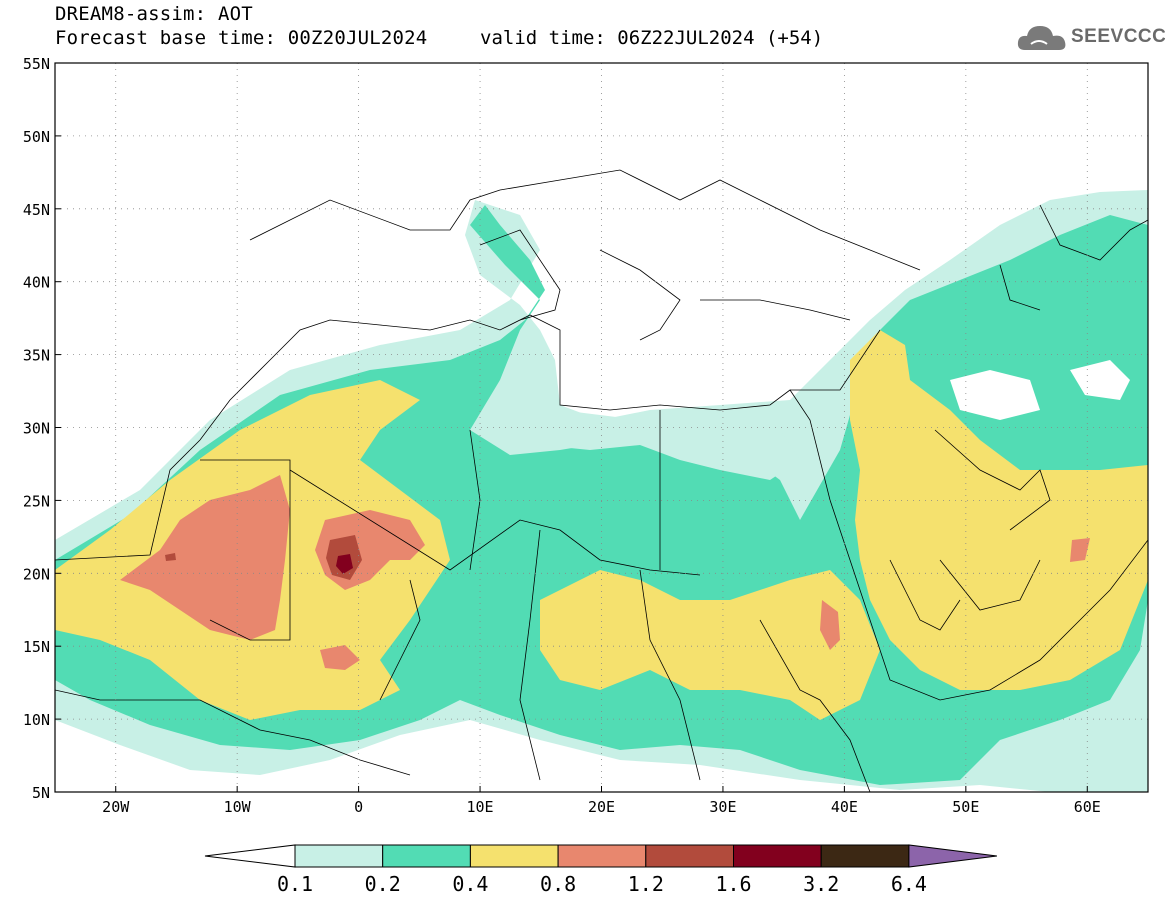 The image size is (1165, 905). Describe the element at coordinates (952, 856) in the screenshot. I see `legend-over-triangle` at that location.